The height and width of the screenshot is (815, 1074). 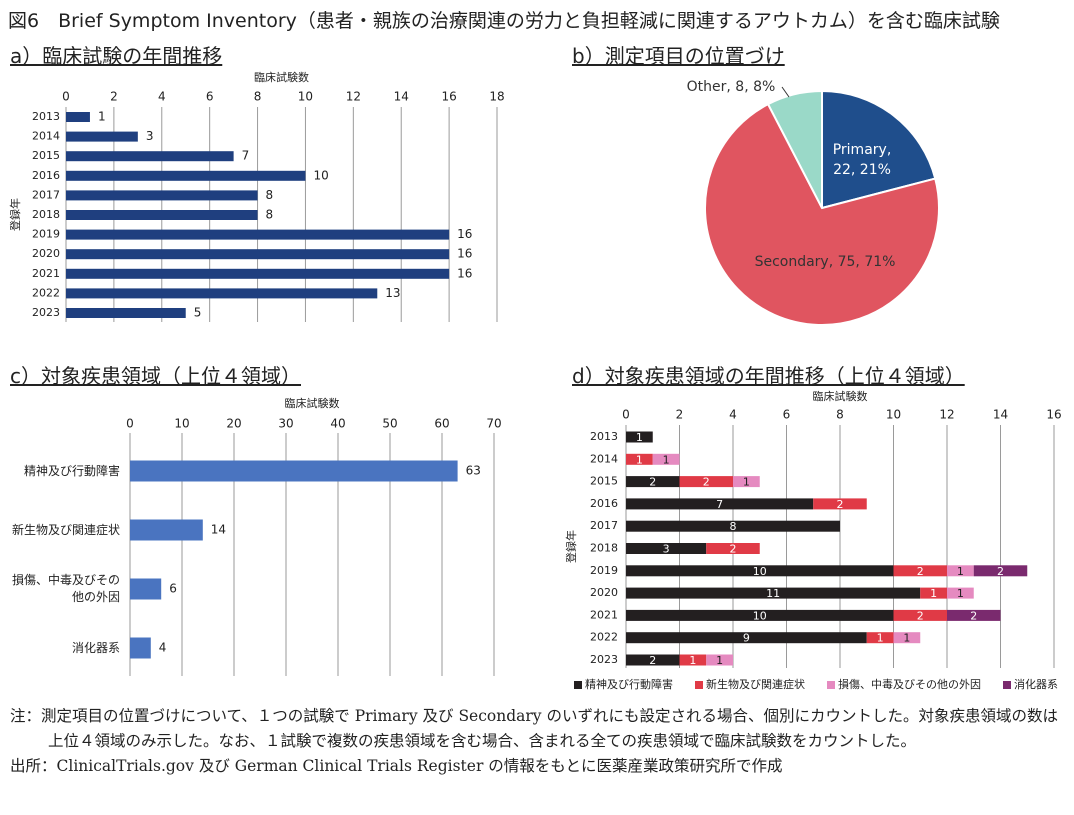 What do you see at coordinates (66, 530) in the screenshot?
I see `y-tick-label: 新生物及び関連症状` at bounding box center [66, 530].